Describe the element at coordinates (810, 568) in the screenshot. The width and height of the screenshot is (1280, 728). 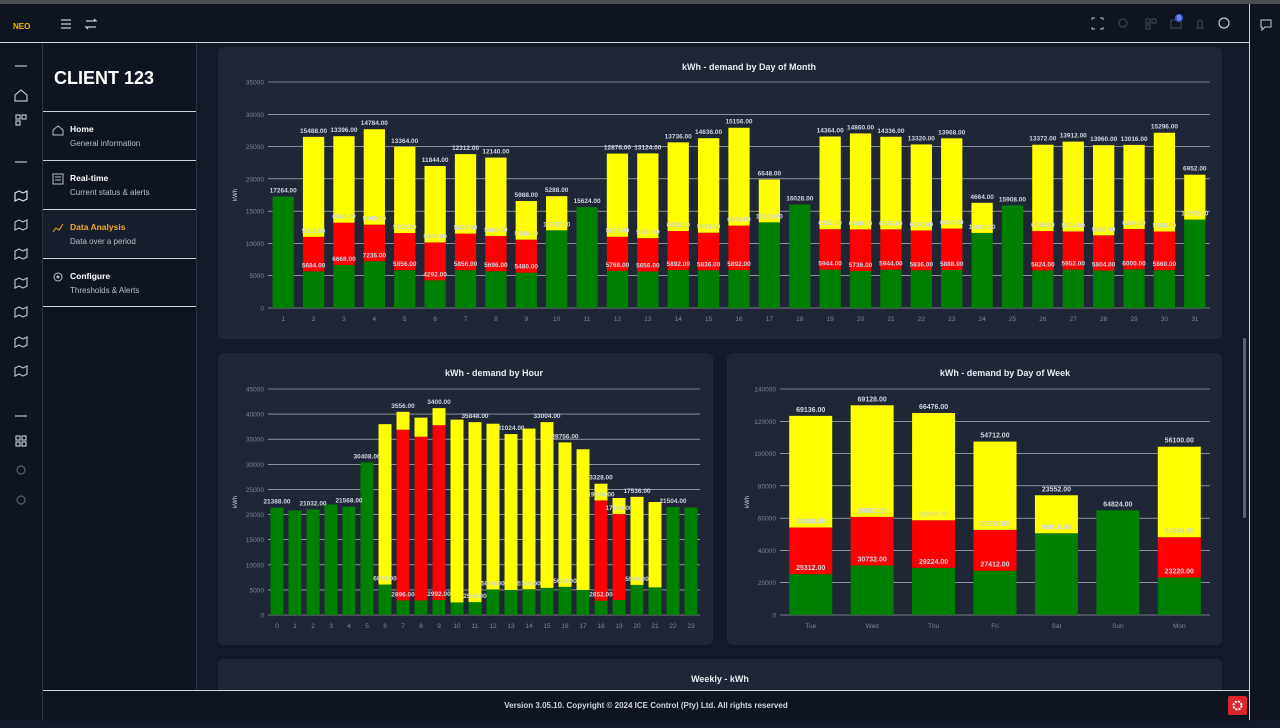
I see `data-label: 25312.00` at that location.